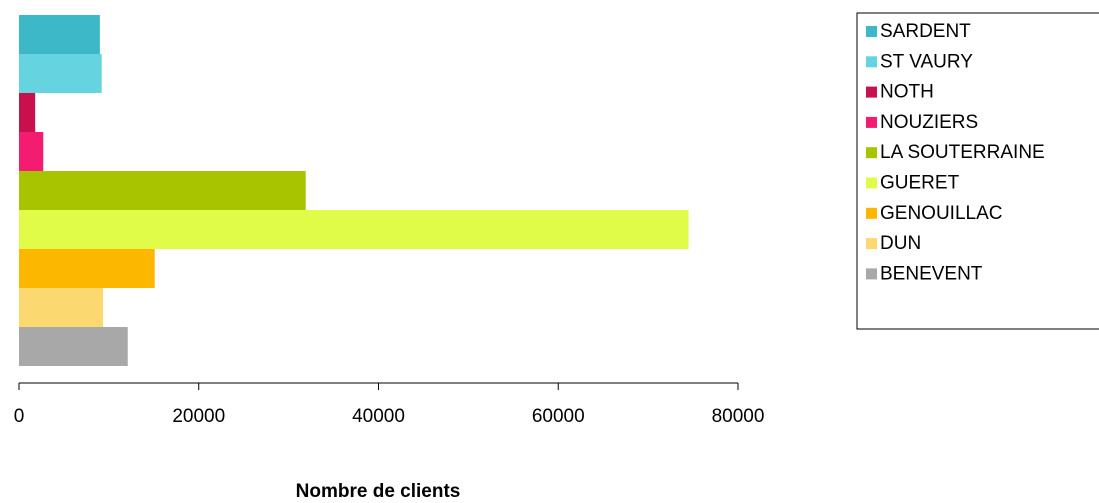 The image size is (1099, 503). What do you see at coordinates (931, 273) in the screenshot?
I see `legend-label: BENEVENT` at bounding box center [931, 273].